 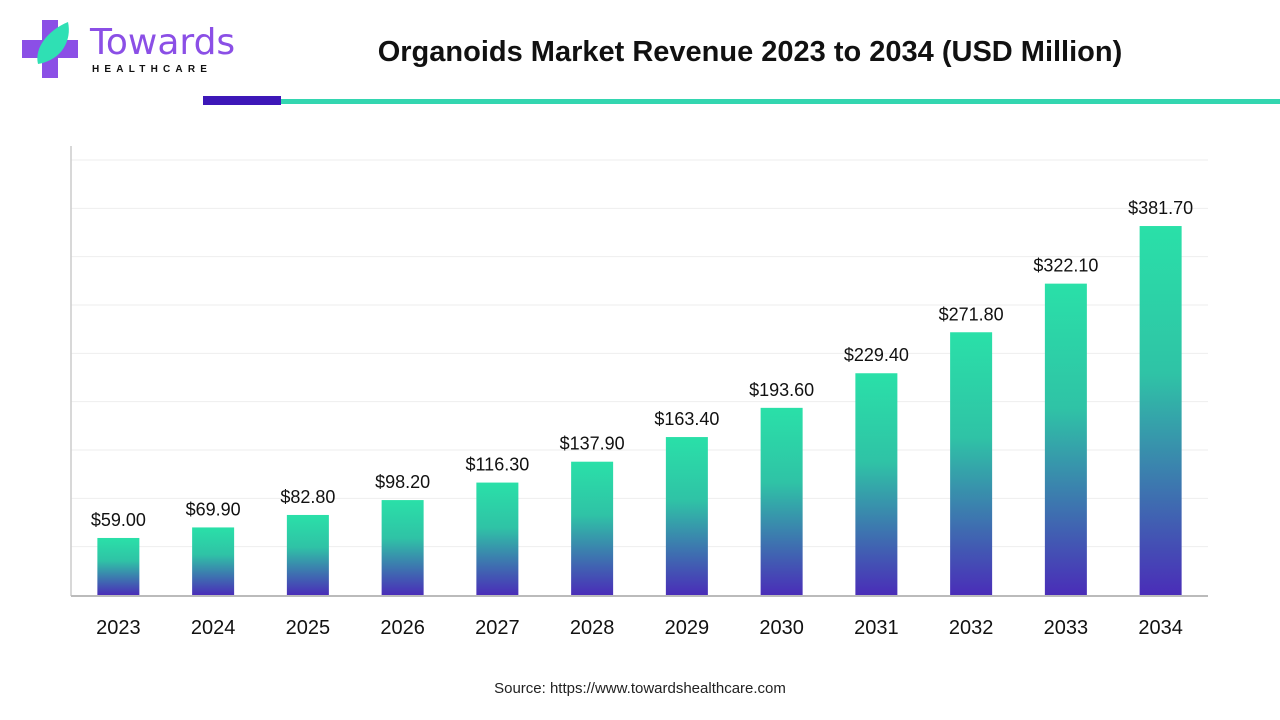 What do you see at coordinates (118, 628) in the screenshot?
I see `x-tick-label: 2023` at bounding box center [118, 628].